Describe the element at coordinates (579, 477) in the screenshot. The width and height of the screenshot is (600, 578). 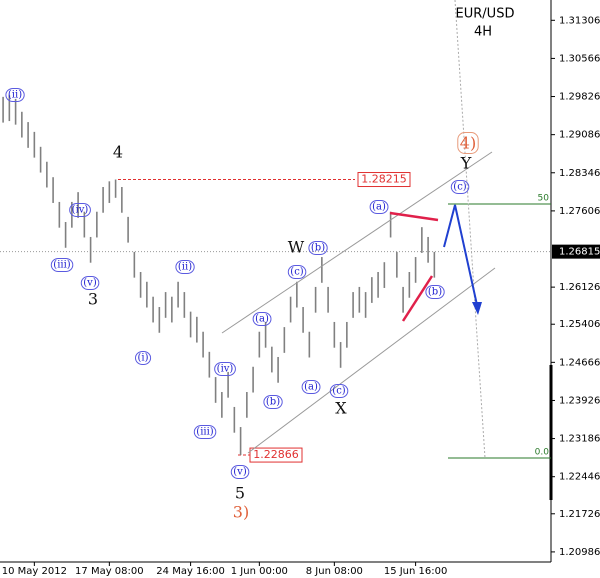
I see `y-tick-label: 1.22446` at that location.